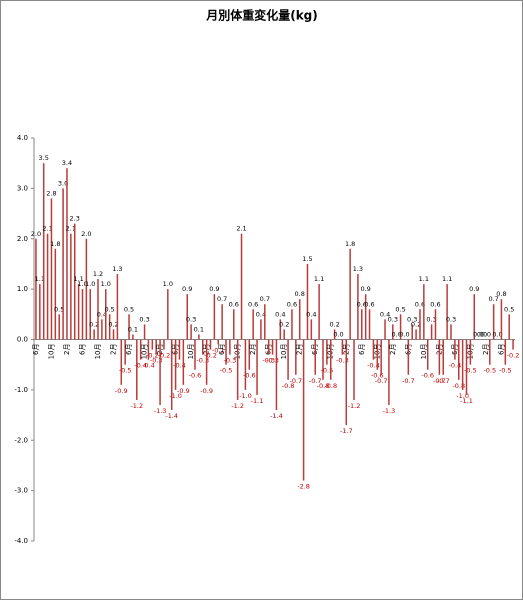 Image resolution: width=523 pixels, height=600 pixels. Describe the element at coordinates (21, 541) in the screenshot. I see `y-tick-label: -4.0` at that location.